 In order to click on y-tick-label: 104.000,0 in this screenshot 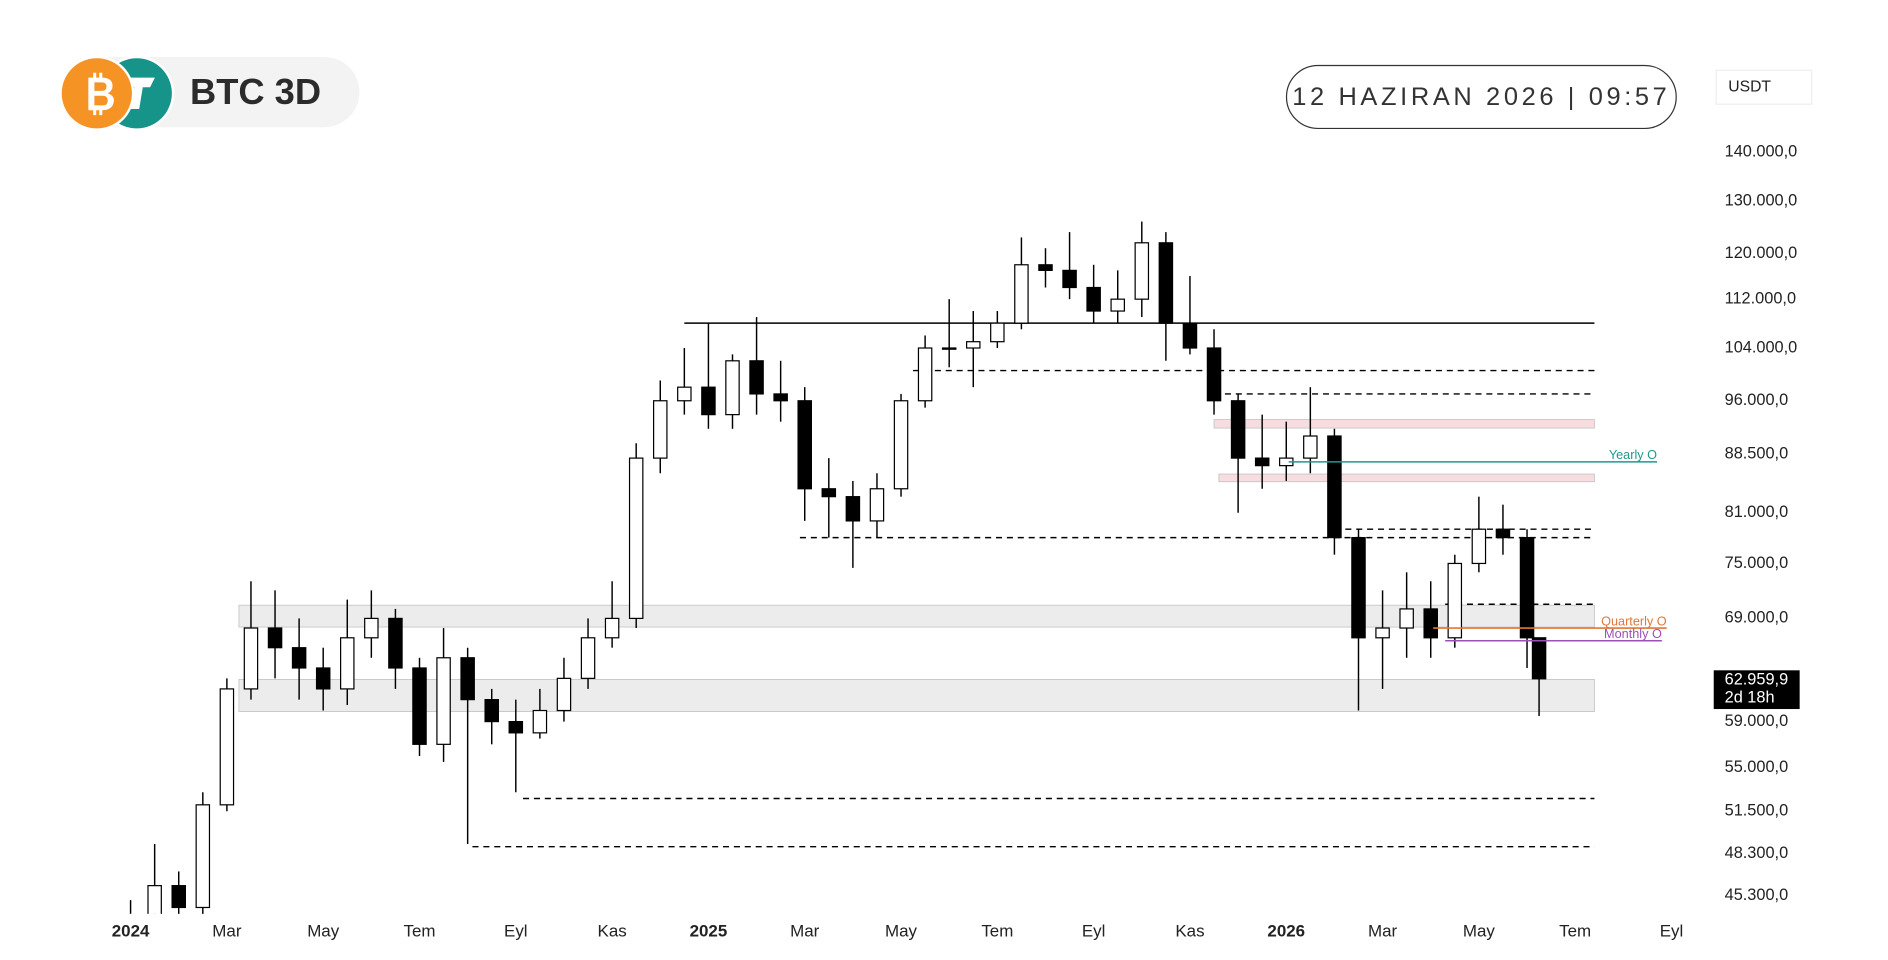, I will do `click(1761, 347)`.